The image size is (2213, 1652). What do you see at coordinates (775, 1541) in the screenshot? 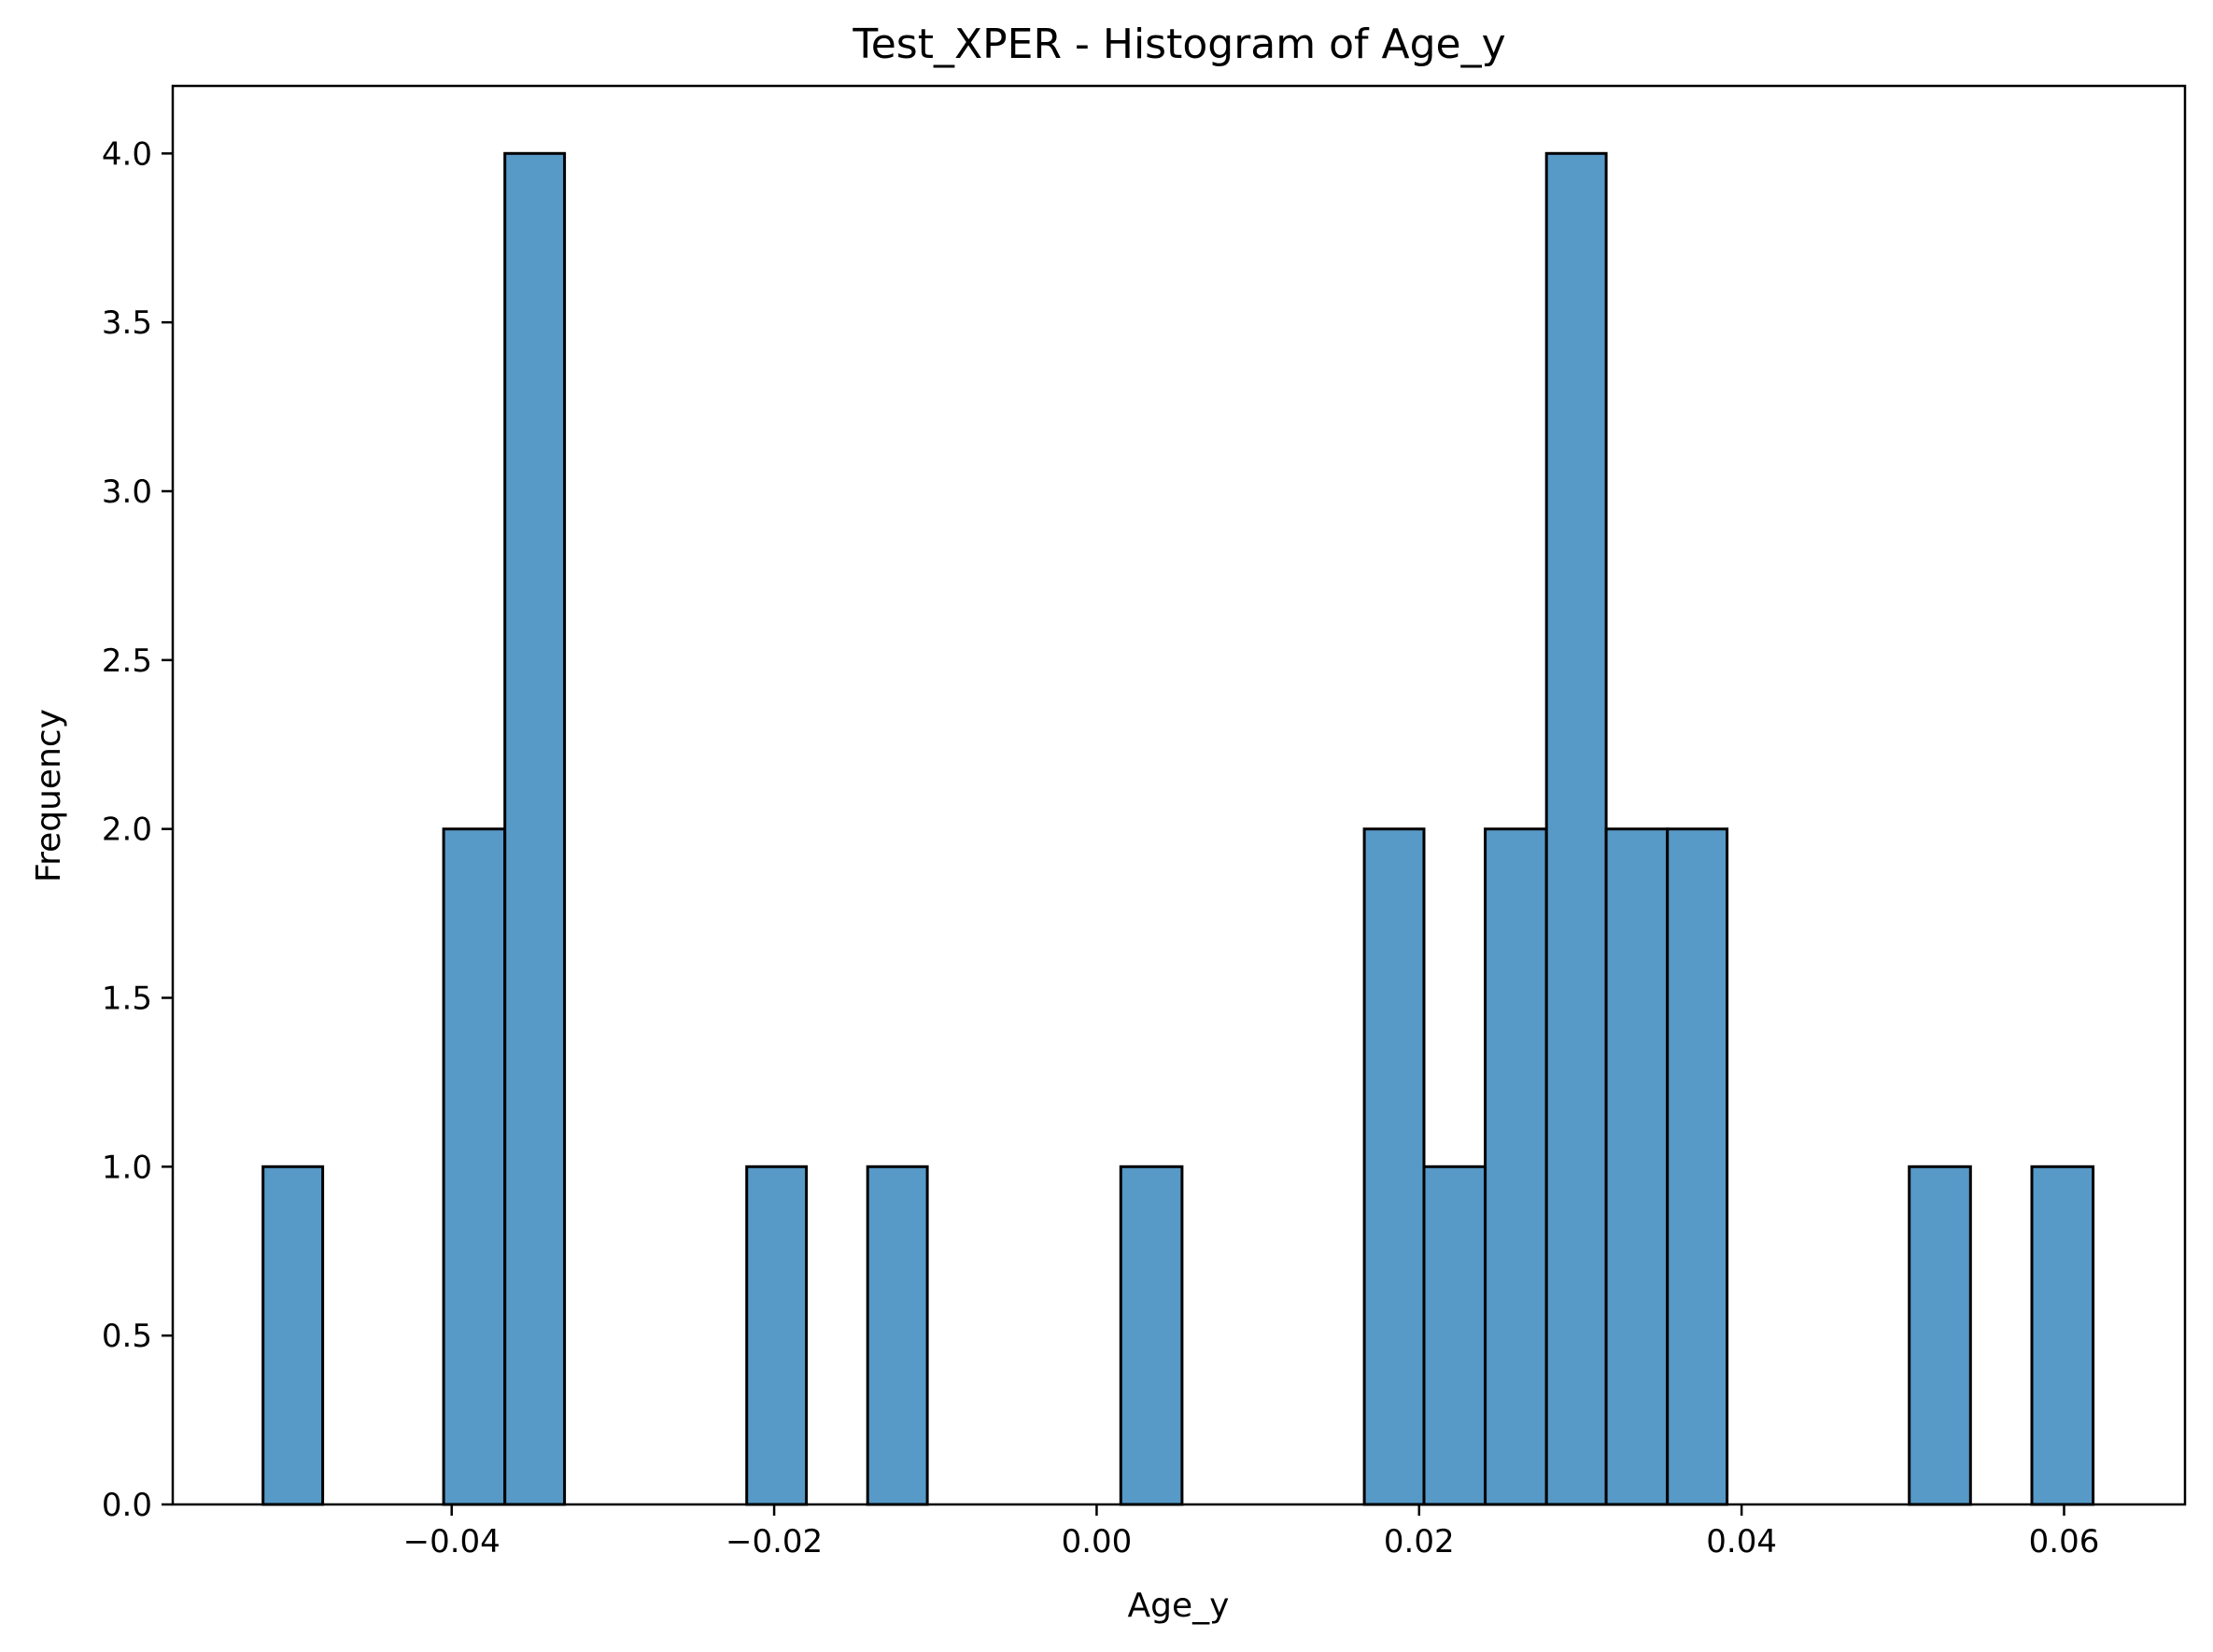
I see `x-tick-label: −0.02` at bounding box center [775, 1541].